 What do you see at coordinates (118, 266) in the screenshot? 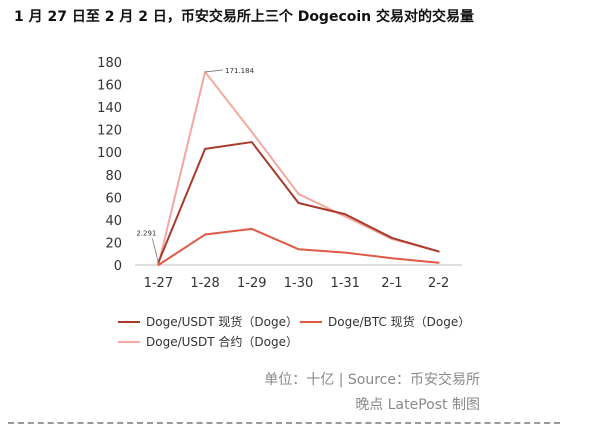
I see `y-tick-label: 0` at bounding box center [118, 266].